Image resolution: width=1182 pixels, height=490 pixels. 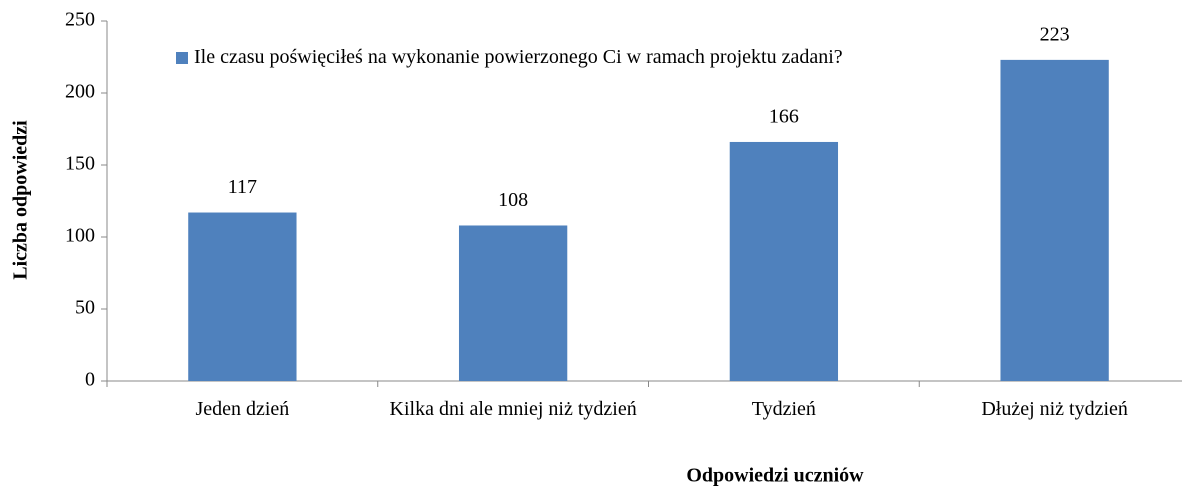 I want to click on x-axis-title: Odpowiedzi uczniów, so click(x=775, y=476).